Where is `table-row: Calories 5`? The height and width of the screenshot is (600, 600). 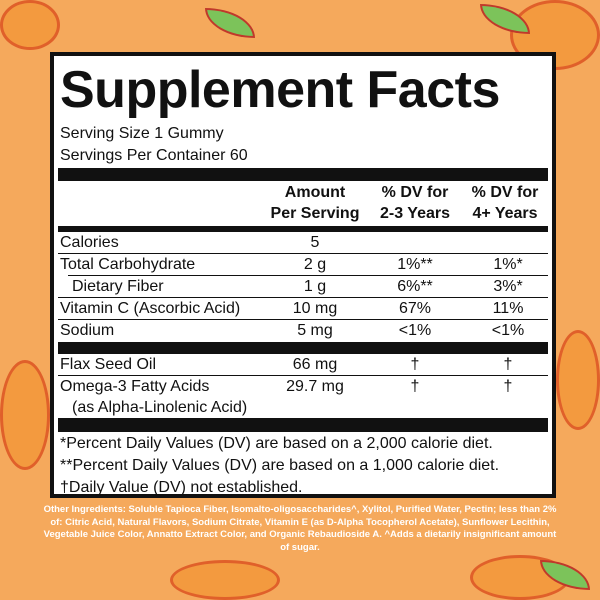
table-row: Calories 5 is located at coordinates (303, 242).